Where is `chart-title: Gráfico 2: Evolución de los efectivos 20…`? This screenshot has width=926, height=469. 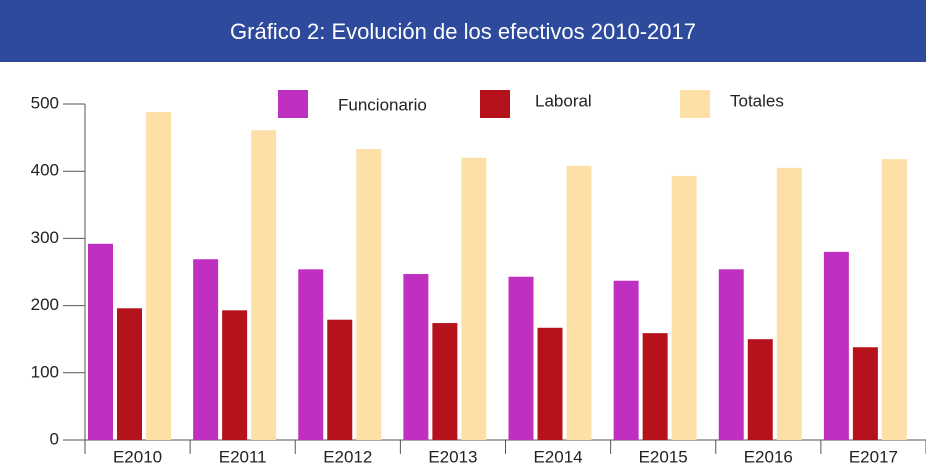 chart-title: Gráfico 2: Evolución de los efectivos 20… is located at coordinates (463, 31).